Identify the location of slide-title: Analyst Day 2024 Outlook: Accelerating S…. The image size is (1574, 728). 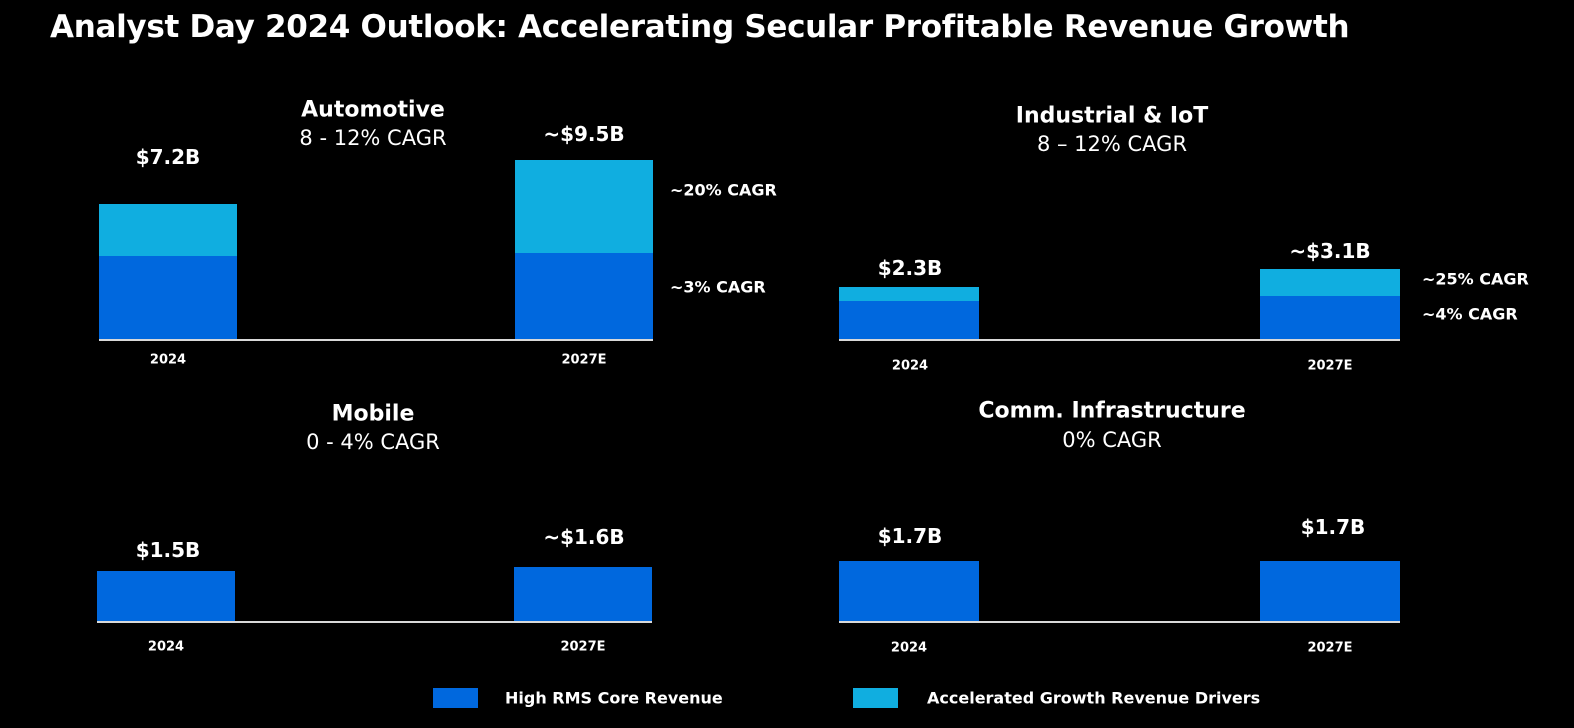
(700, 27).